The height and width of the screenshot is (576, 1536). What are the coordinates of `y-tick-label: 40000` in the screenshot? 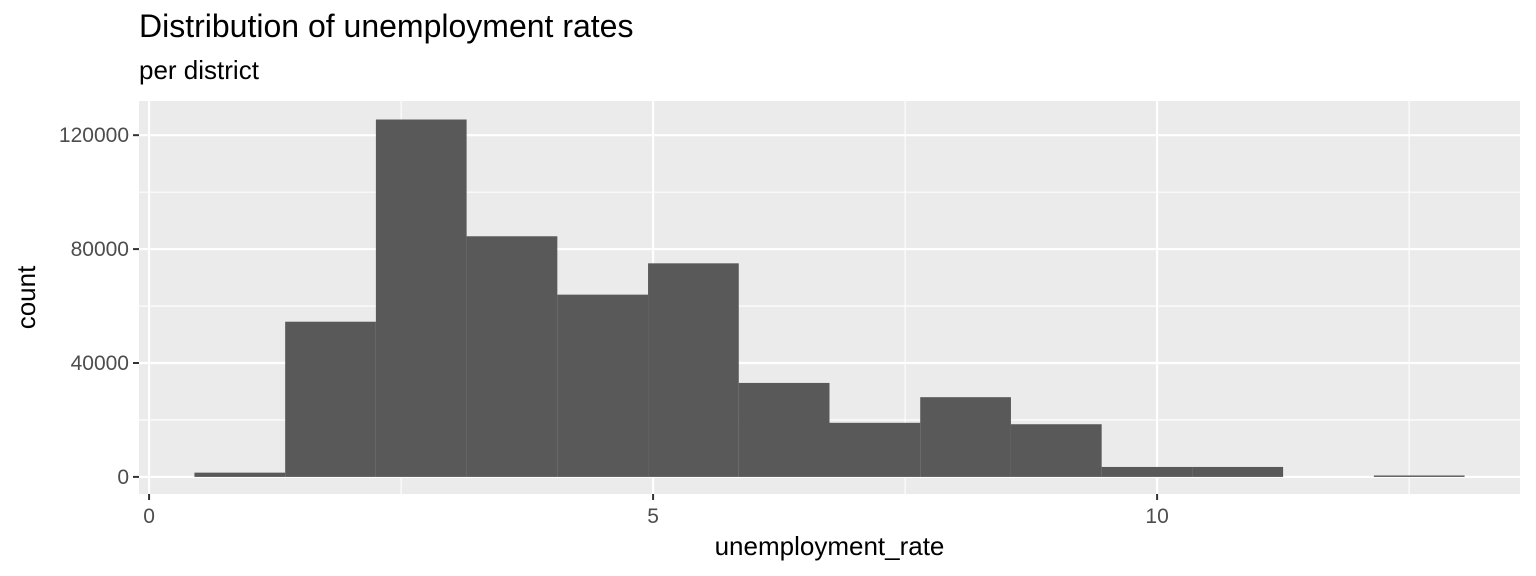 It's located at (100, 363).